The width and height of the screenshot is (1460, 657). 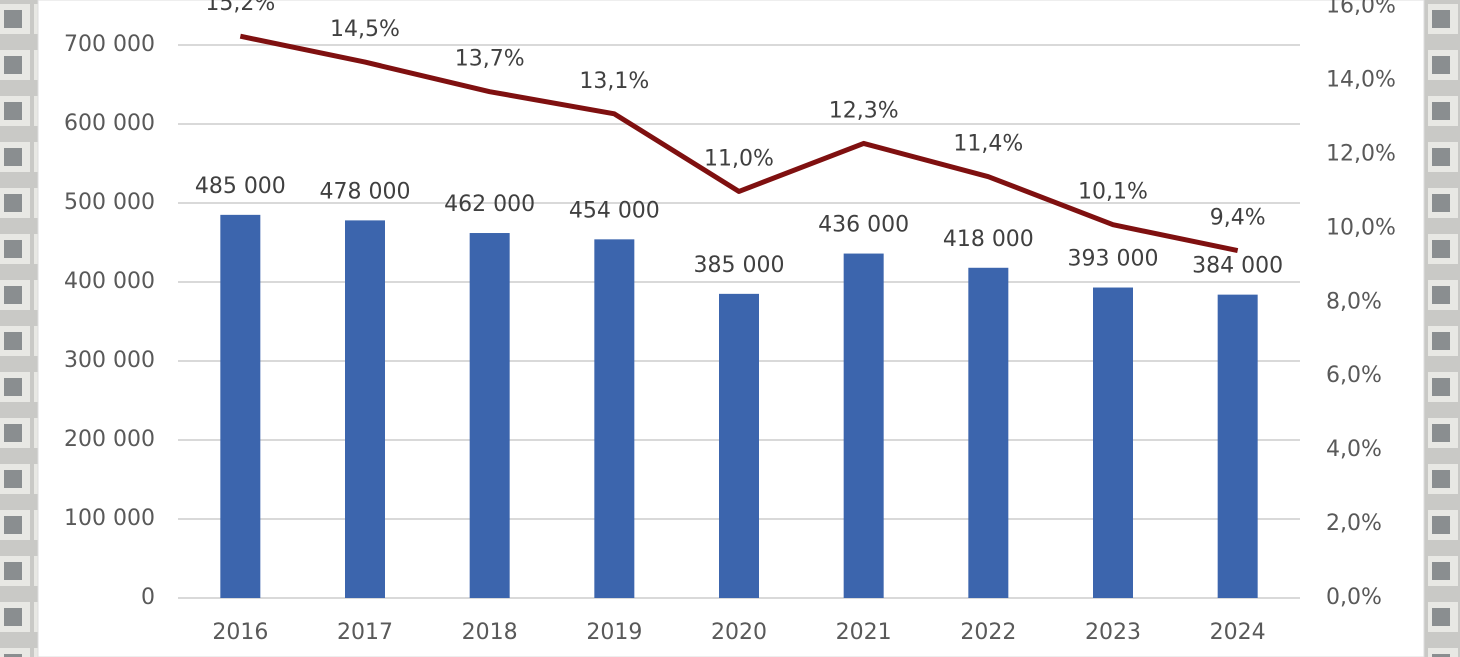 What do you see at coordinates (1237, 266) in the screenshot?
I see `bar-value-label: 384 000` at bounding box center [1237, 266].